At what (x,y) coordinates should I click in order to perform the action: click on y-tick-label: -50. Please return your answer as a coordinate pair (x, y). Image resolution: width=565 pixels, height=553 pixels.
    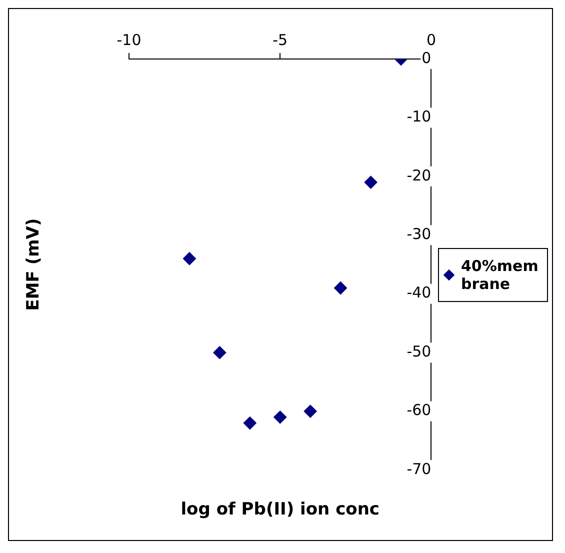
    Looking at the image, I should click on (419, 351).